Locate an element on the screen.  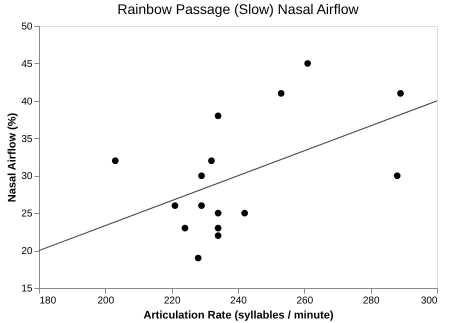
y-tick-label: 35 is located at coordinates (27, 139).